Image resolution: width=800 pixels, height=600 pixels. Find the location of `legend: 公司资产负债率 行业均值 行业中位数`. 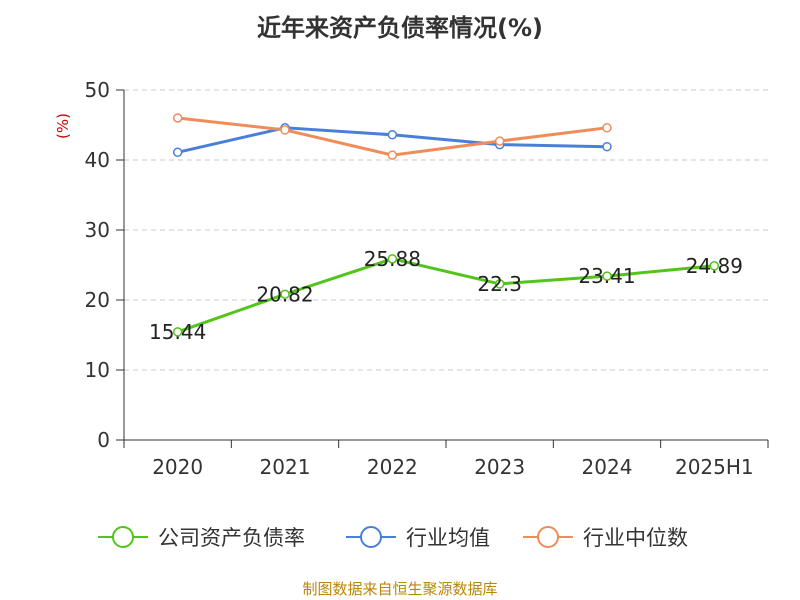

legend: 公司资产负债率 行业均值 行业中位数 is located at coordinates (393, 538).